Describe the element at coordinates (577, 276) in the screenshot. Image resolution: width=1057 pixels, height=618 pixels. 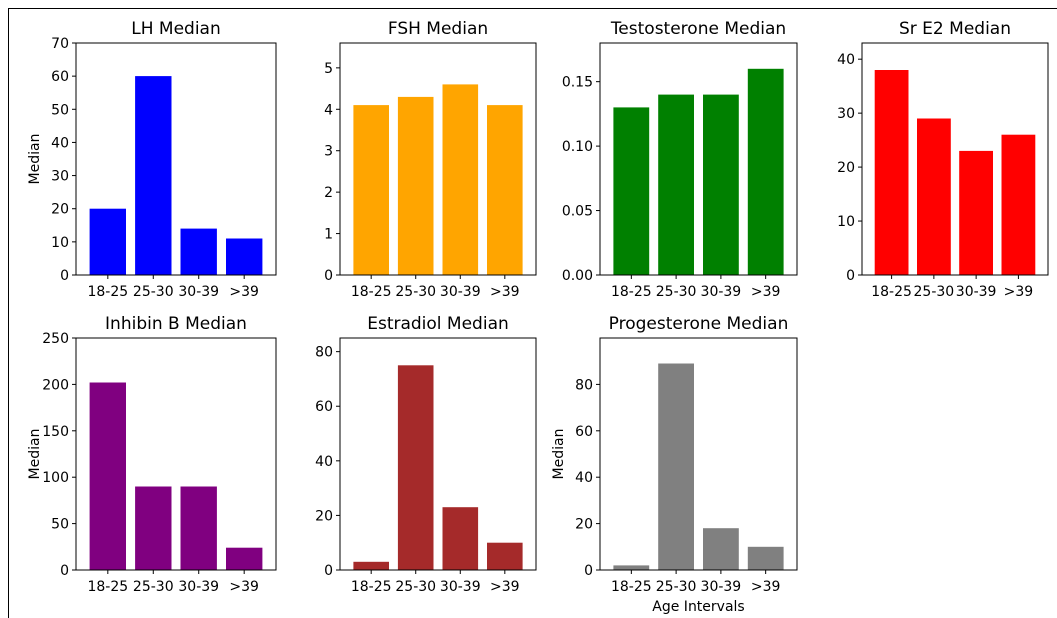
I see `y-tick-label: 0.00` at that location.